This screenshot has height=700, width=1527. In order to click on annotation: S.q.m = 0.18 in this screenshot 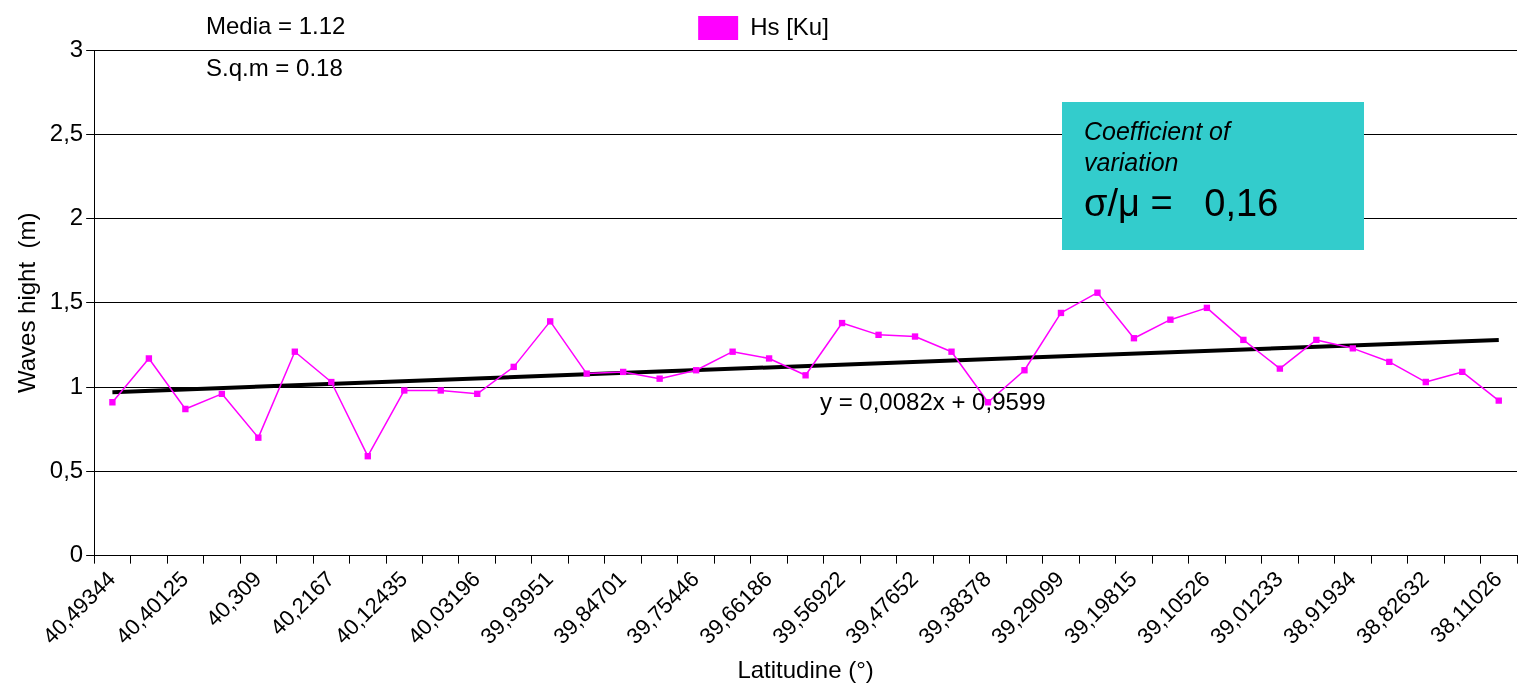, I will do `click(274, 68)`.